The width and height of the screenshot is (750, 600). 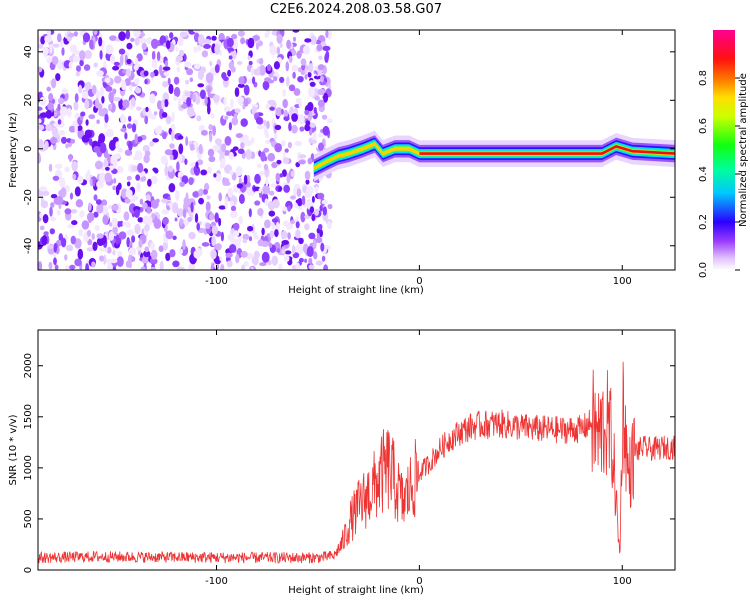 What do you see at coordinates (622, 281) in the screenshot?
I see `spectrogram-xtick-label: 100` at bounding box center [622, 281].